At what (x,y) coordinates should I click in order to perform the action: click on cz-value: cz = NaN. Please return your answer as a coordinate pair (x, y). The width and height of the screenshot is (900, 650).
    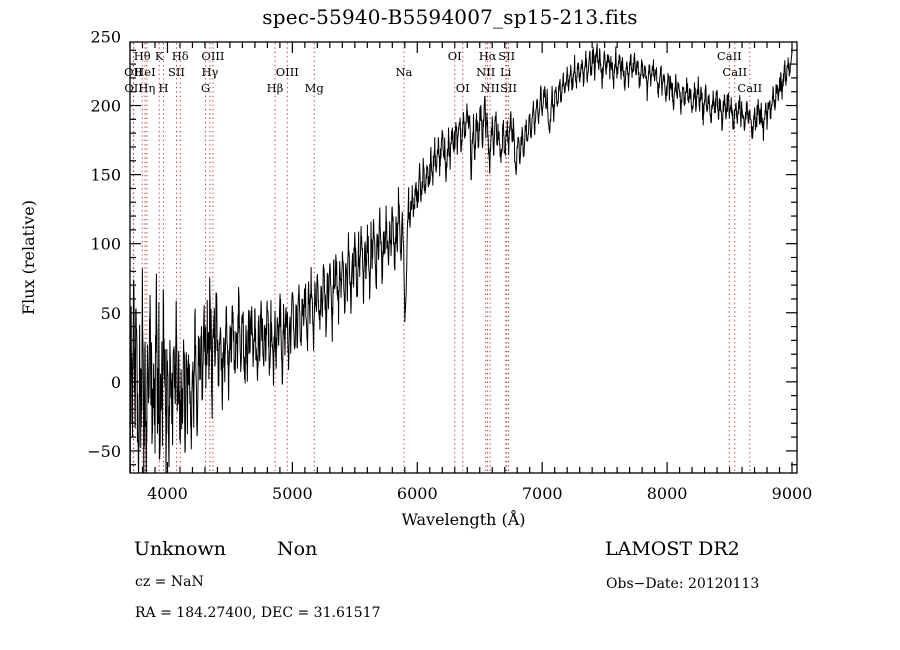
    Looking at the image, I should click on (169, 582).